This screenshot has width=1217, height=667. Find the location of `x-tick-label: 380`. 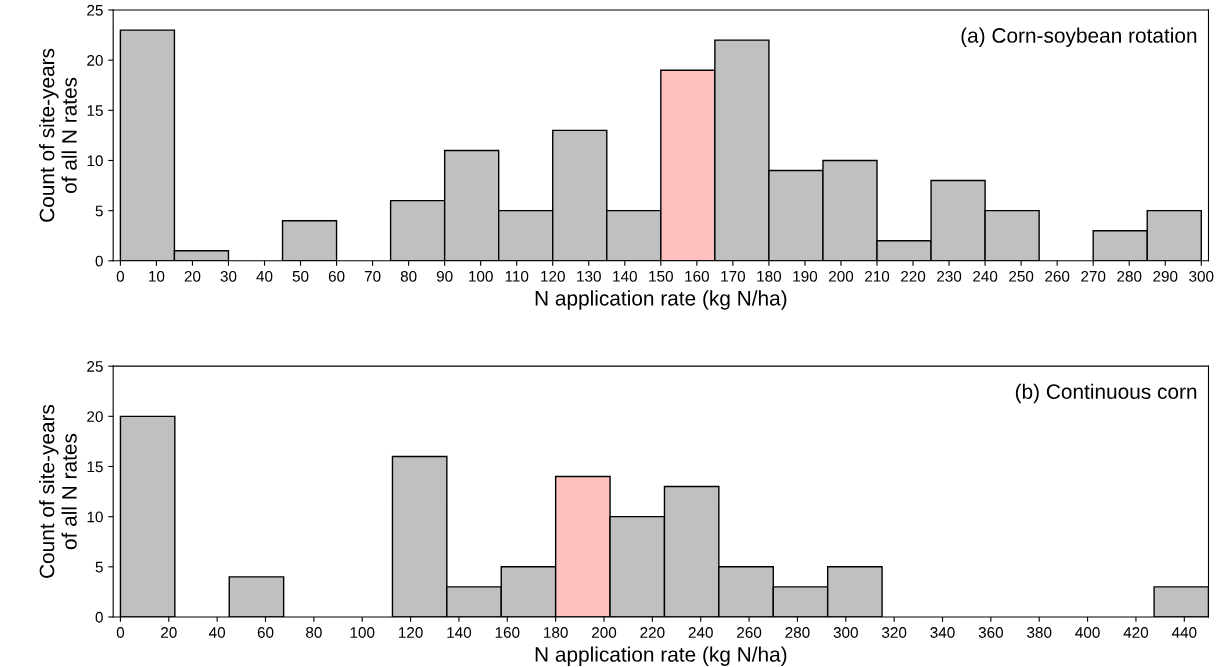

x-tick-label: 380 is located at coordinates (1039, 632).